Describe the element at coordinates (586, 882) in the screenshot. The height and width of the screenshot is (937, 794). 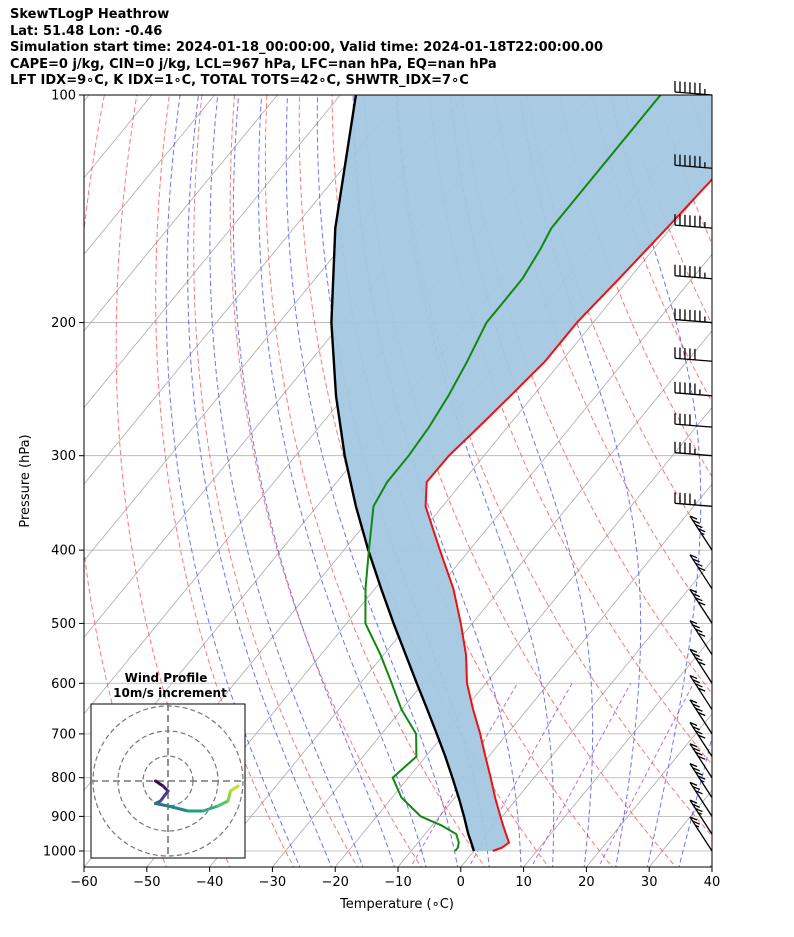
I see `x-tick-label: 20` at that location.